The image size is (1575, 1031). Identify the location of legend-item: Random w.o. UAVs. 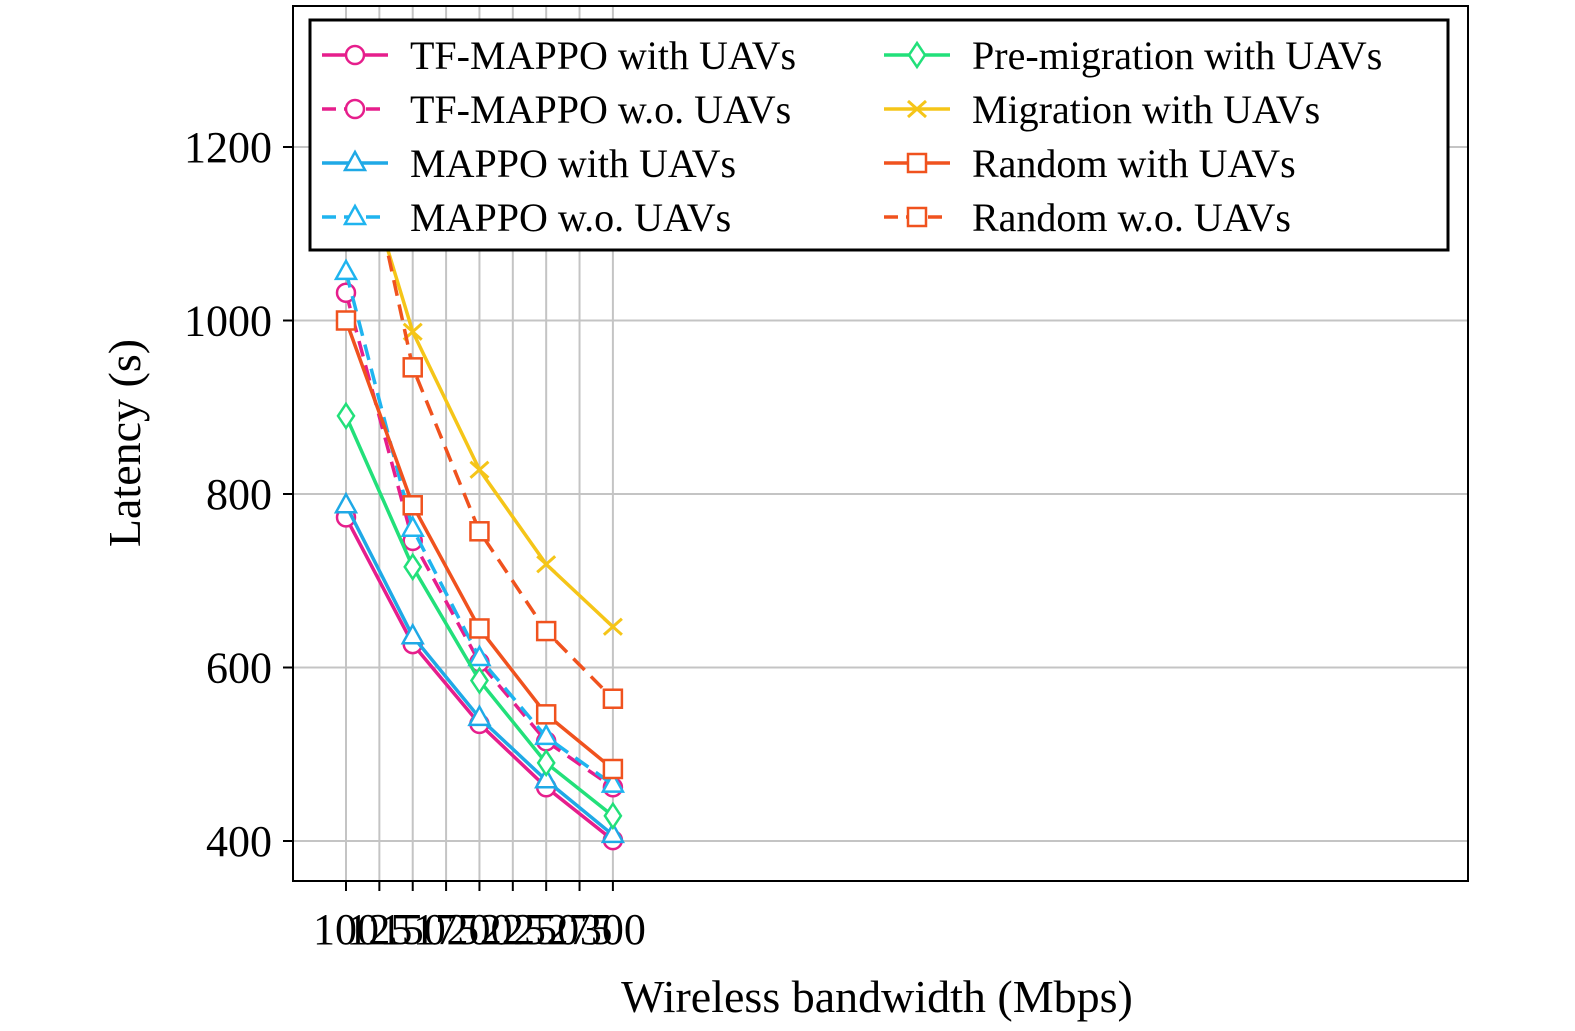
(1087, 217).